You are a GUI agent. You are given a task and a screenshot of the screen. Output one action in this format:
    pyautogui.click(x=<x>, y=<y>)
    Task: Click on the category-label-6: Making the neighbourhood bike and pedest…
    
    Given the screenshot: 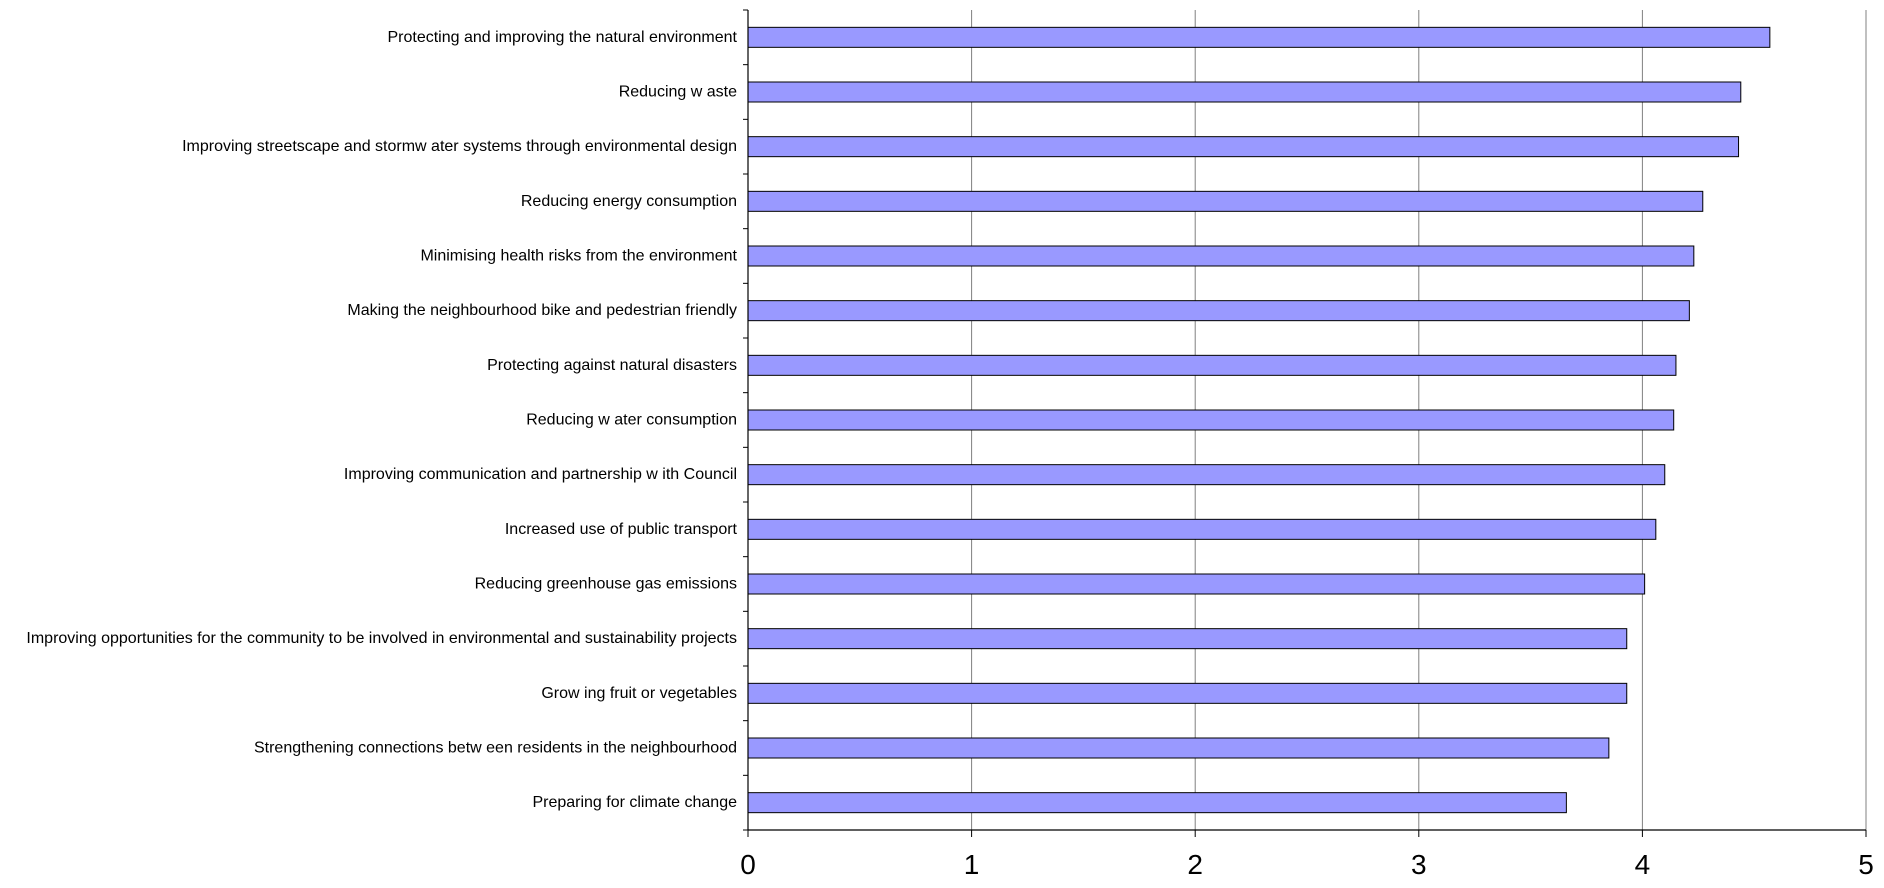 What is the action you would take?
    pyautogui.click(x=542, y=310)
    